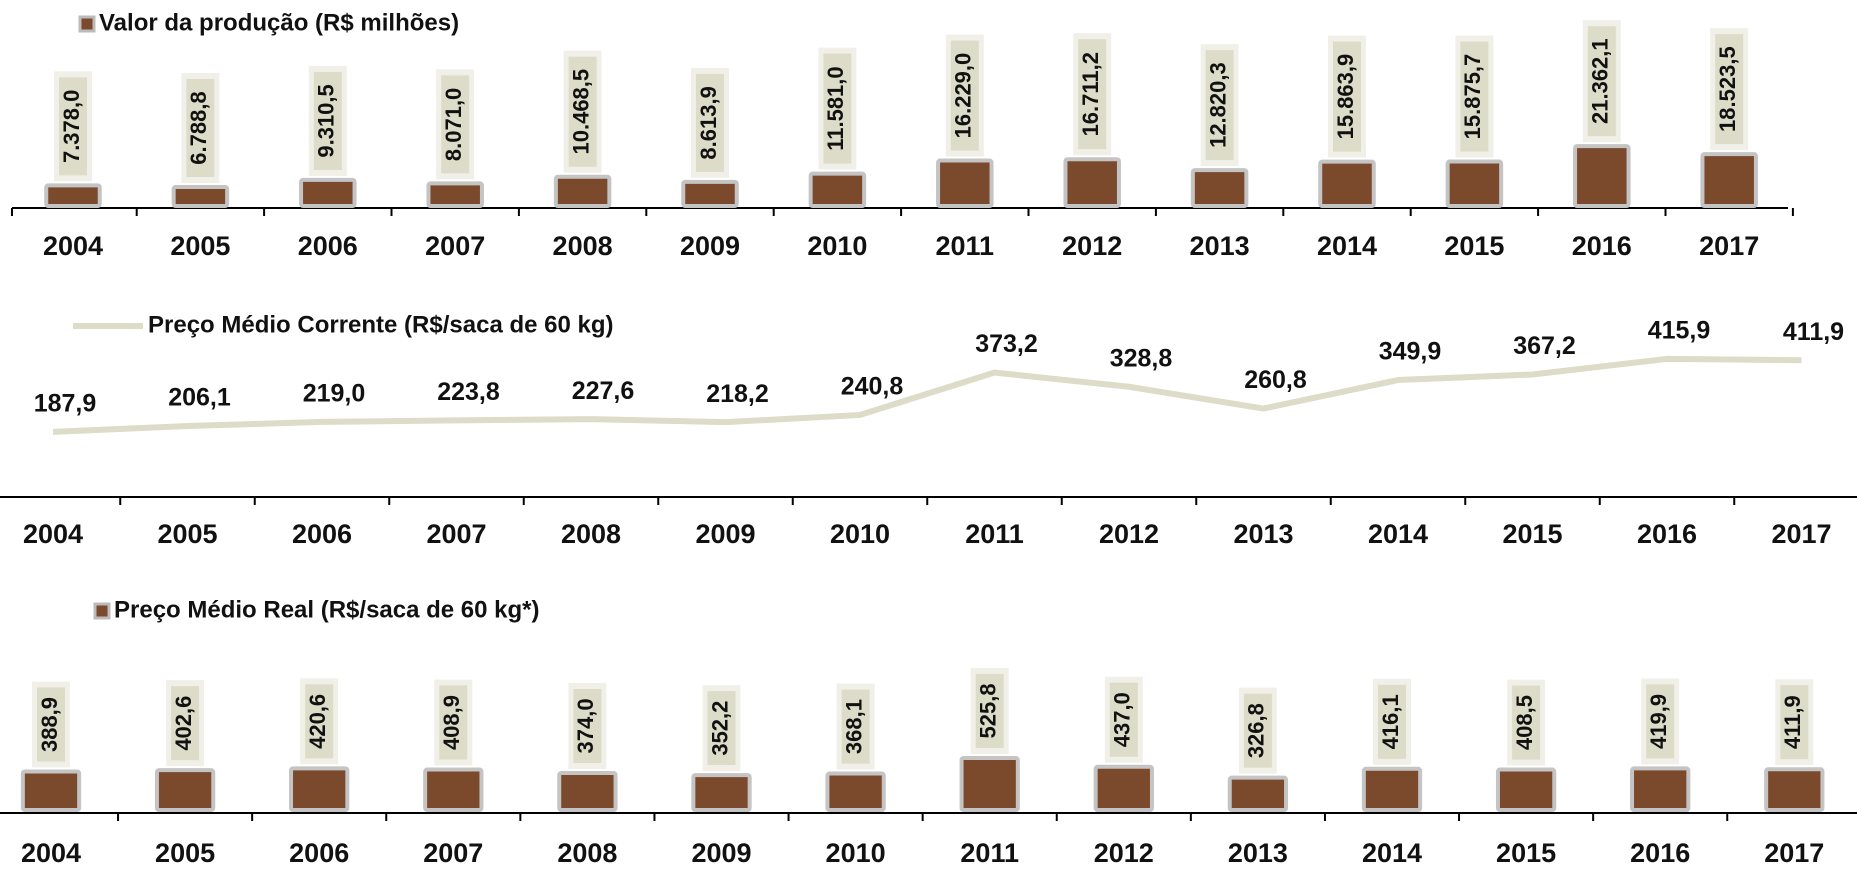 The width and height of the screenshot is (1857, 870). What do you see at coordinates (1275, 380) in the screenshot?
I see `data-label: 260,8` at bounding box center [1275, 380].